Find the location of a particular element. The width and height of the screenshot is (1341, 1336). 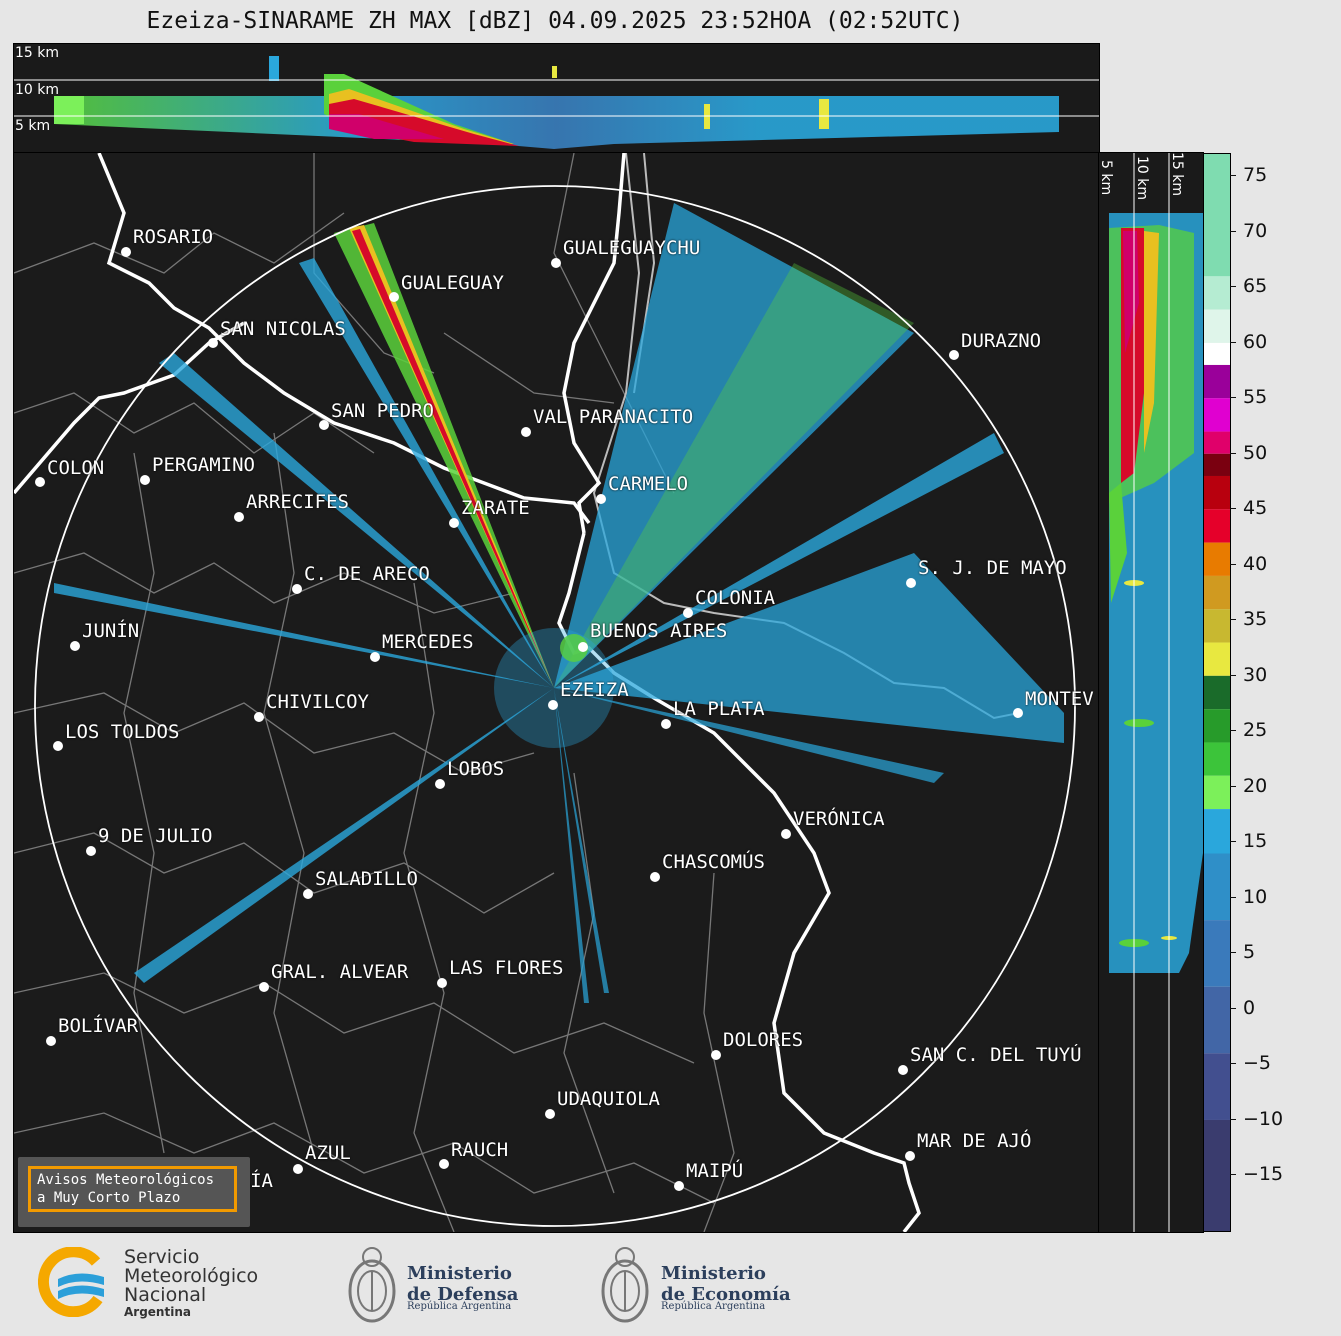

notice-frame: Avisos Meteorológicos a Muy Corto Plazo is located at coordinates (132, 1189).